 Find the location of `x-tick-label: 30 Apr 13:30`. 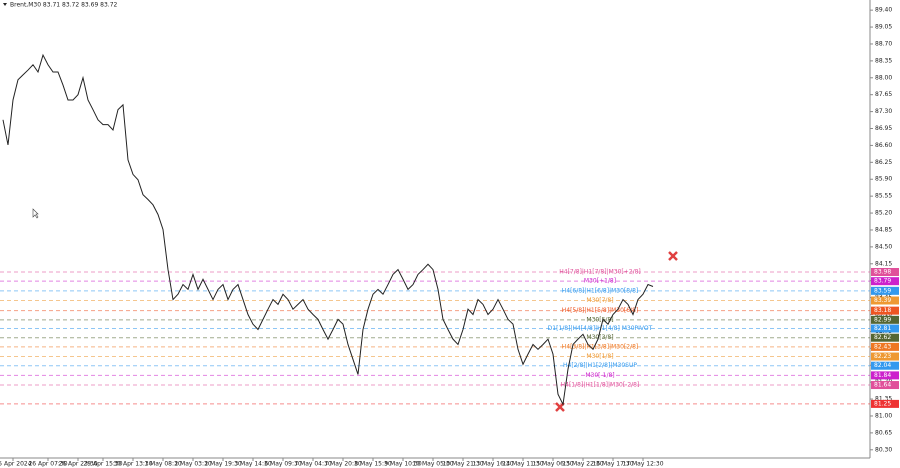

x-tick-label: 30 Apr 13:30 is located at coordinates (132, 464).